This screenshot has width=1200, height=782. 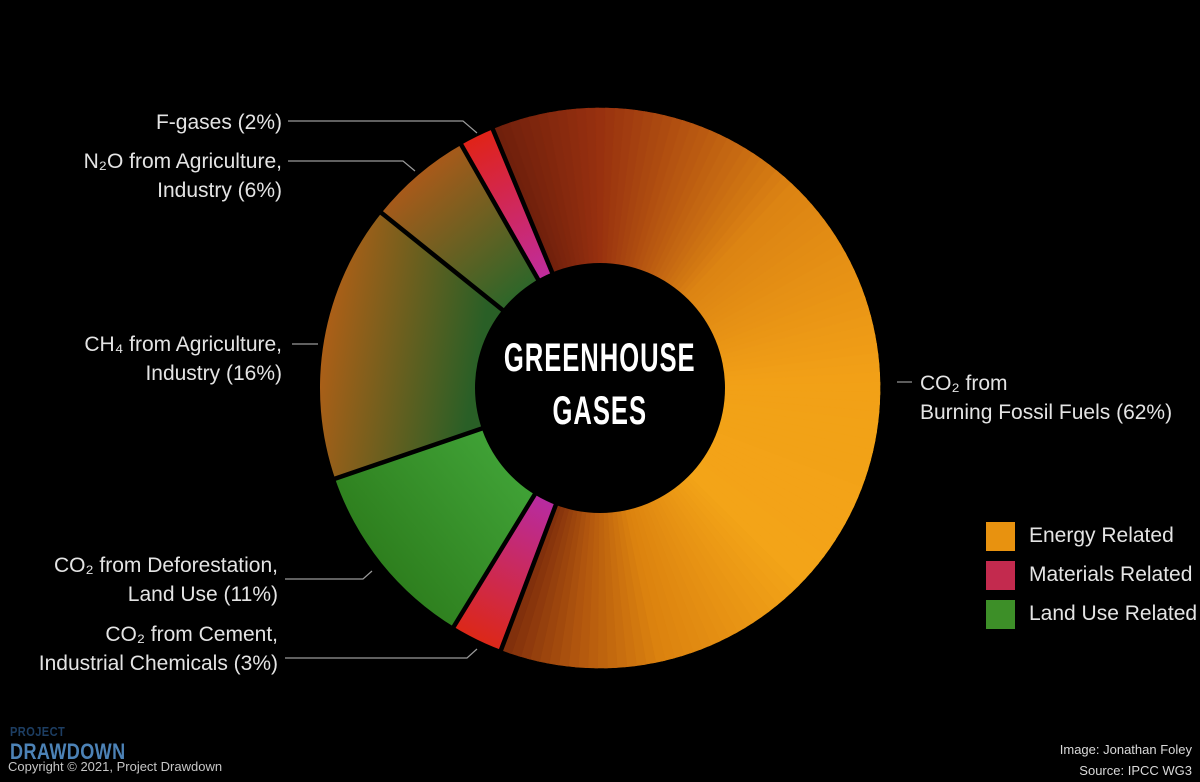 I want to click on legend-item-energy: Energy Related, so click(x=1091, y=536).